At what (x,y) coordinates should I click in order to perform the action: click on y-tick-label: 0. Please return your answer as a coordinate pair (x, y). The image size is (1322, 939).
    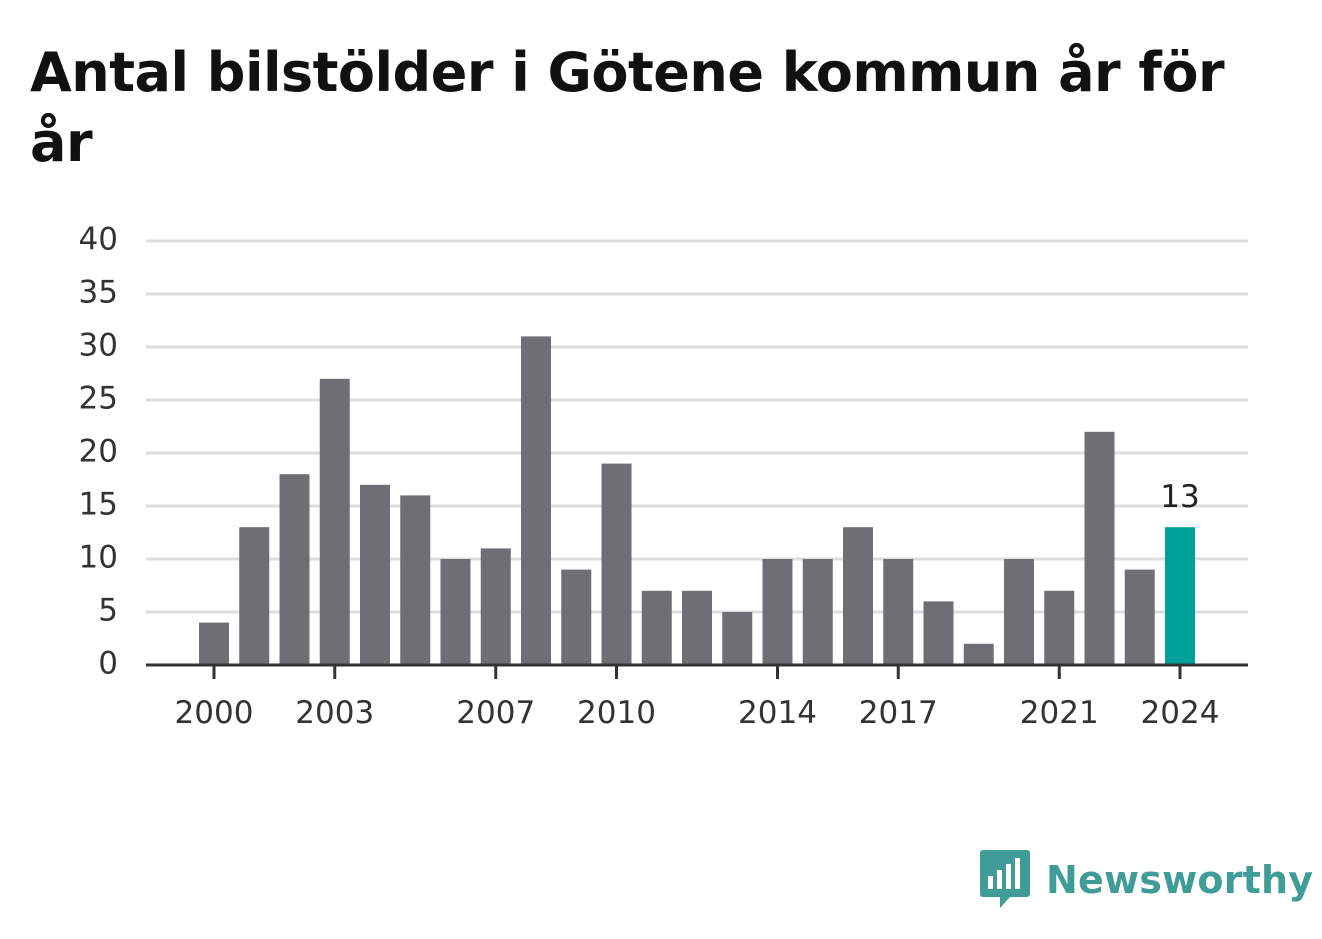
    Looking at the image, I should click on (108, 664).